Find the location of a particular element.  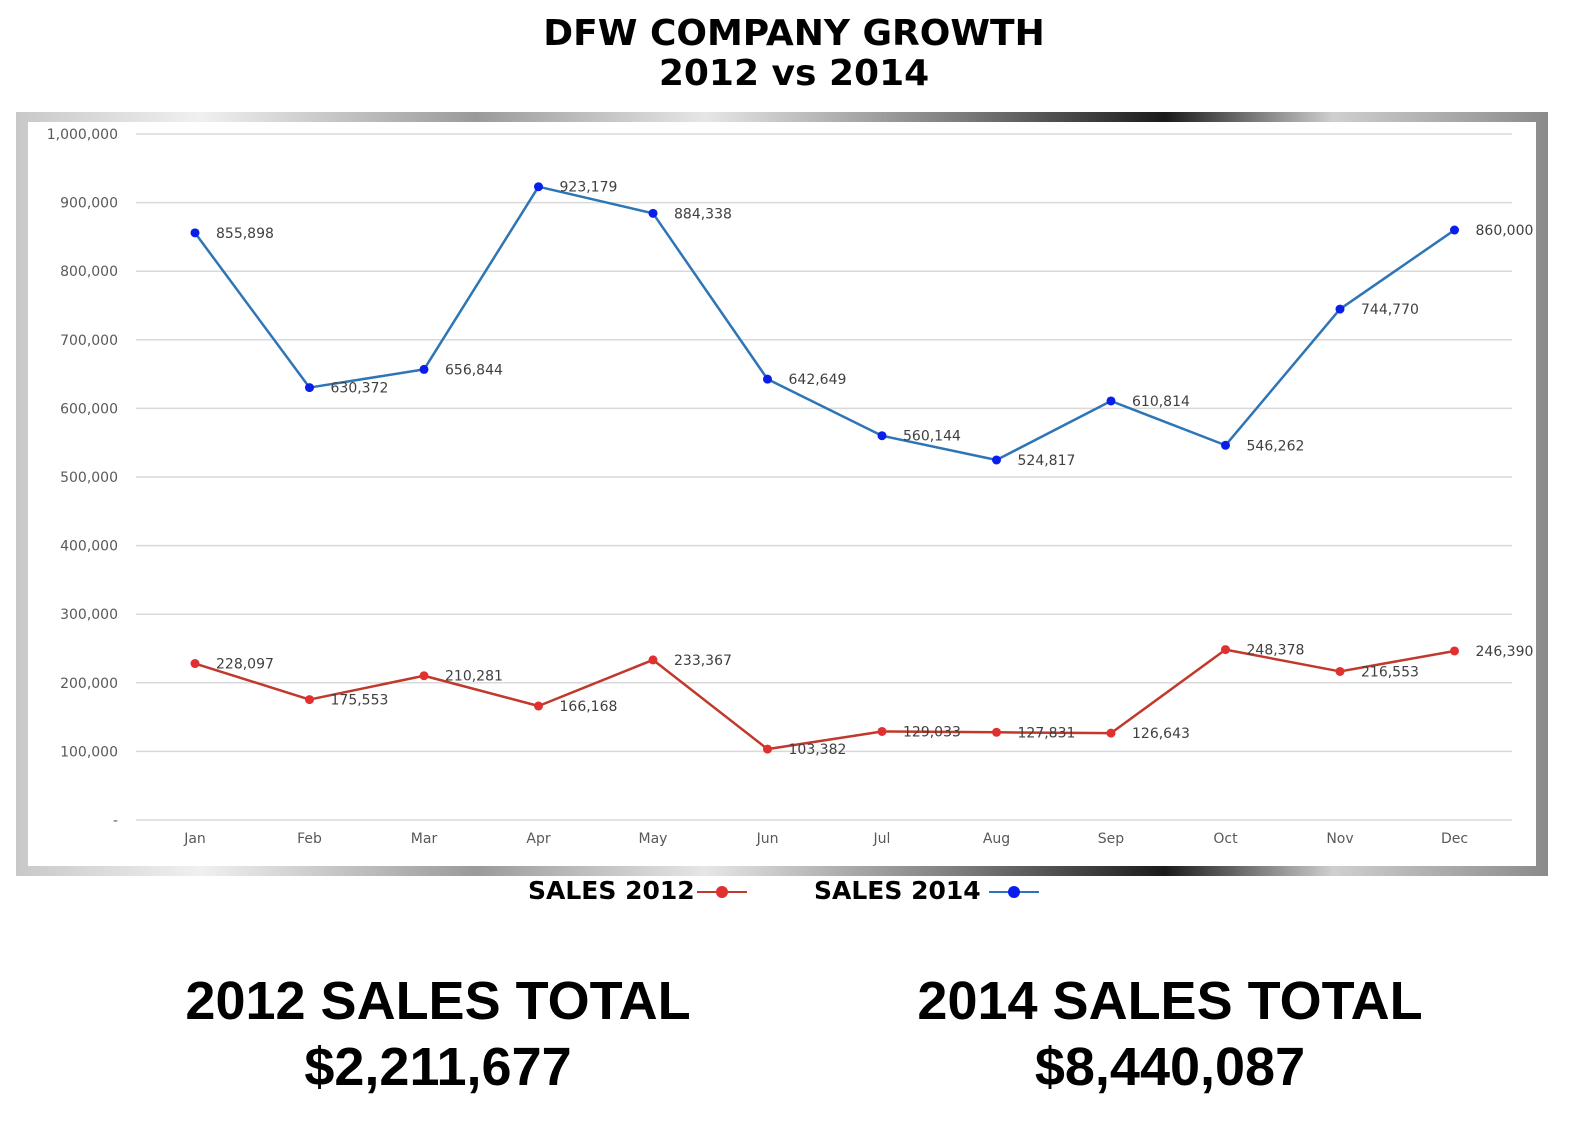

x-tick-label: Feb is located at coordinates (309, 839).